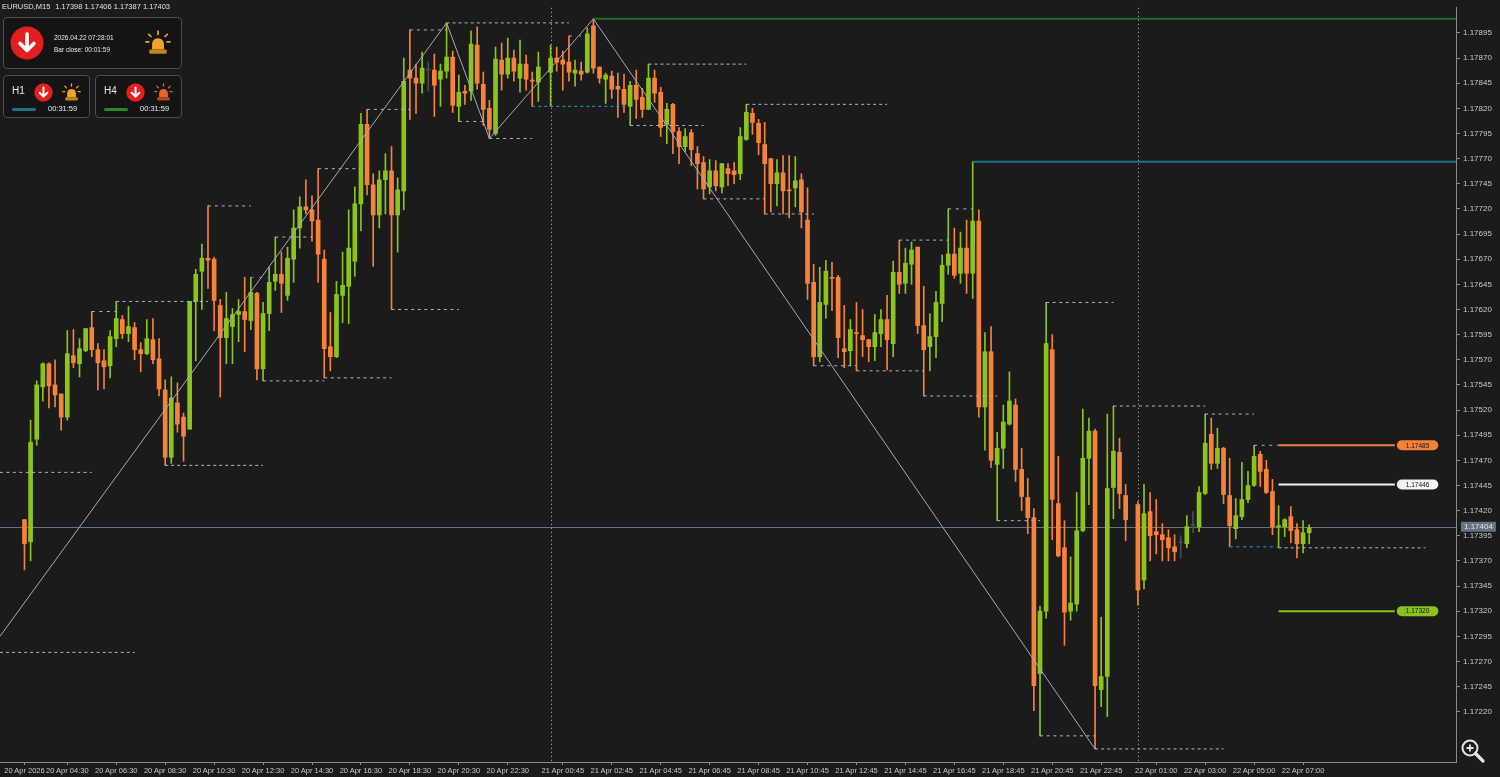 The width and height of the screenshot is (1500, 777). I want to click on y-tick-label: 1.17870, so click(1478, 58).